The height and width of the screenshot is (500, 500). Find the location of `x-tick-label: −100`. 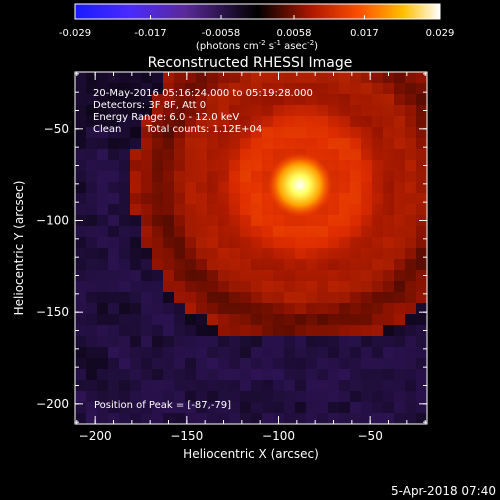

x-tick-label: −100 is located at coordinates (278, 436).